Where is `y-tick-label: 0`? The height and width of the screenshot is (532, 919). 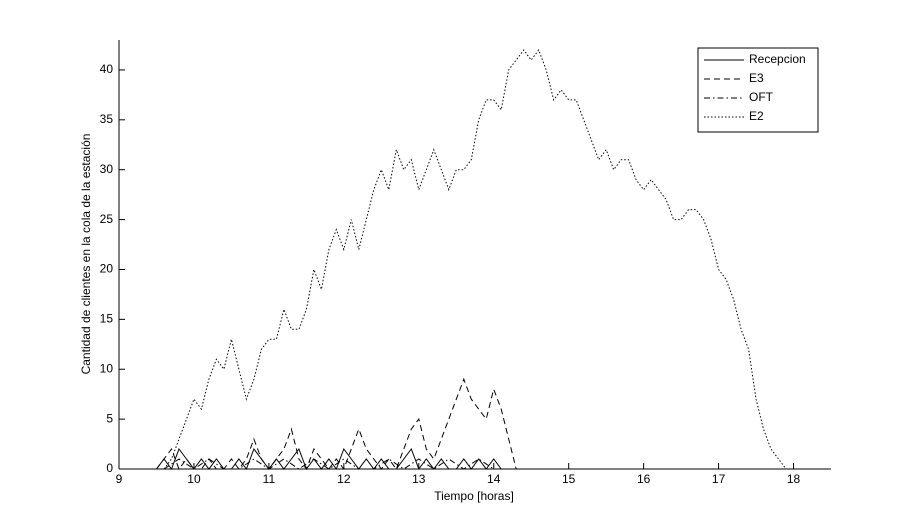 y-tick-label: 0 is located at coordinates (109, 468).